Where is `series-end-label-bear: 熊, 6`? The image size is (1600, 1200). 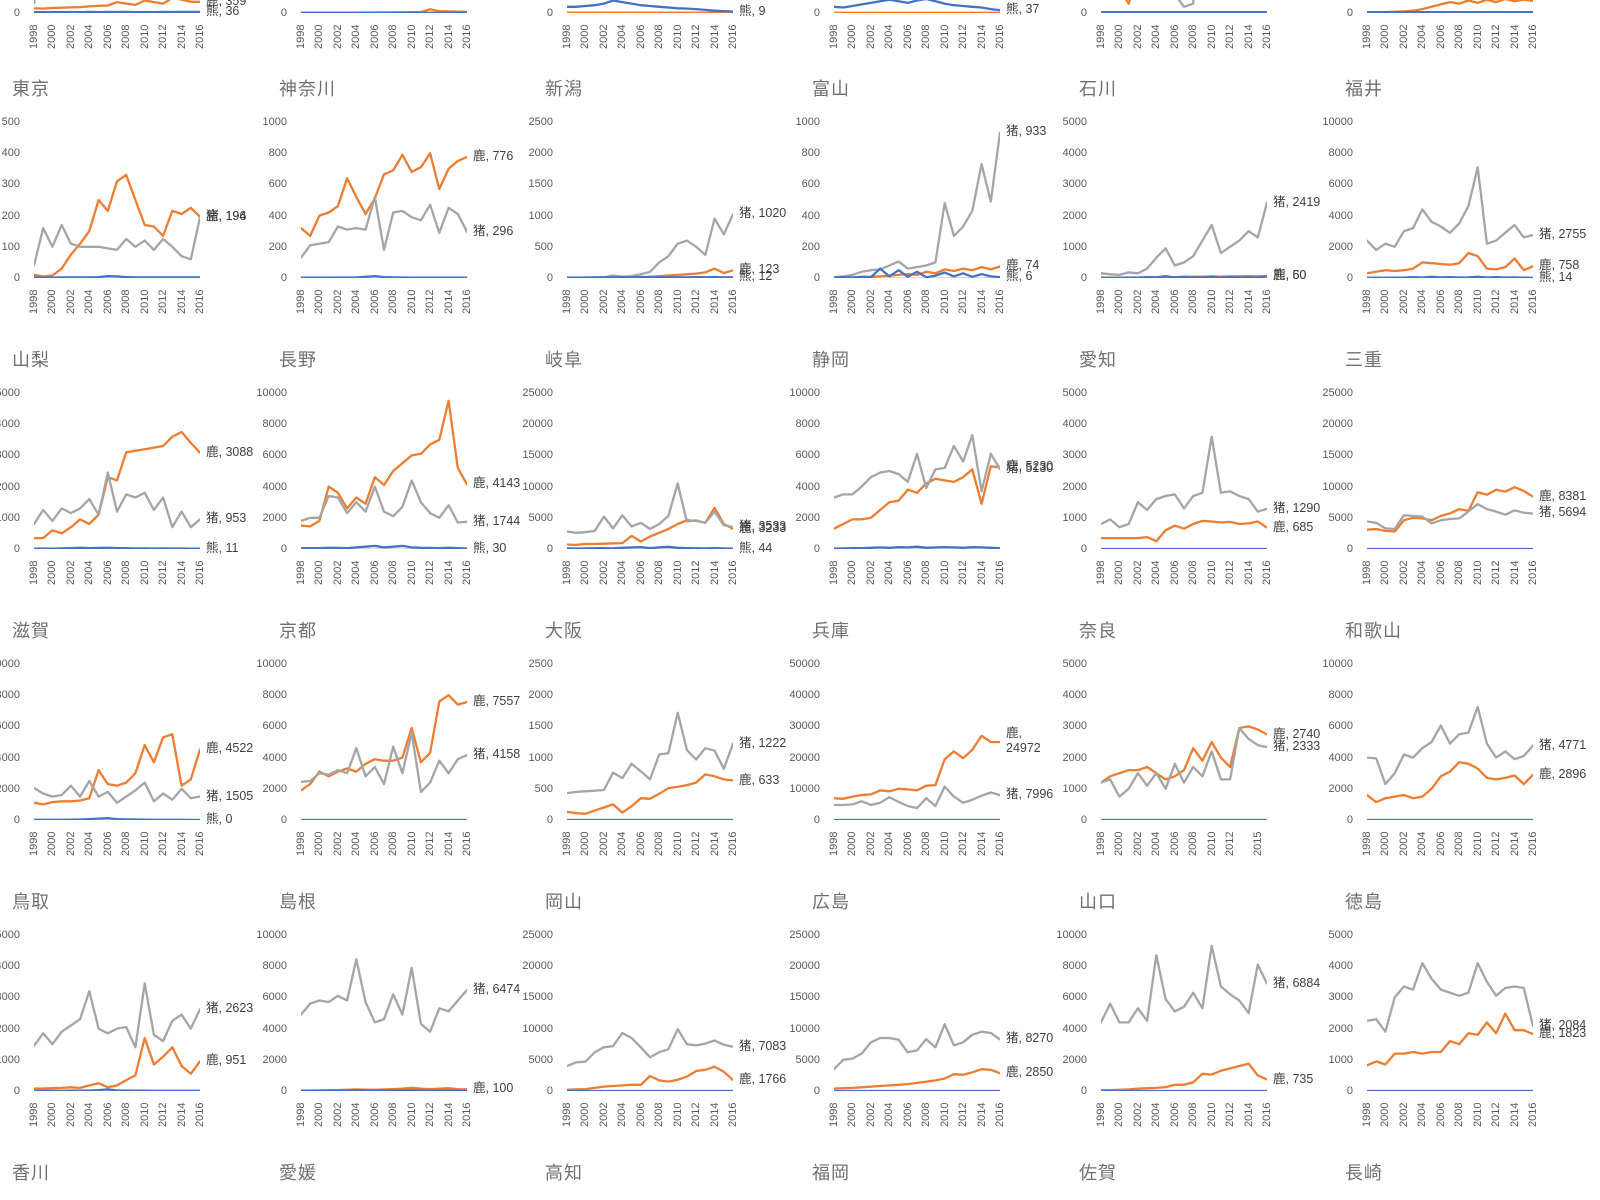 series-end-label-bear: 熊, 6 is located at coordinates (1019, 276).